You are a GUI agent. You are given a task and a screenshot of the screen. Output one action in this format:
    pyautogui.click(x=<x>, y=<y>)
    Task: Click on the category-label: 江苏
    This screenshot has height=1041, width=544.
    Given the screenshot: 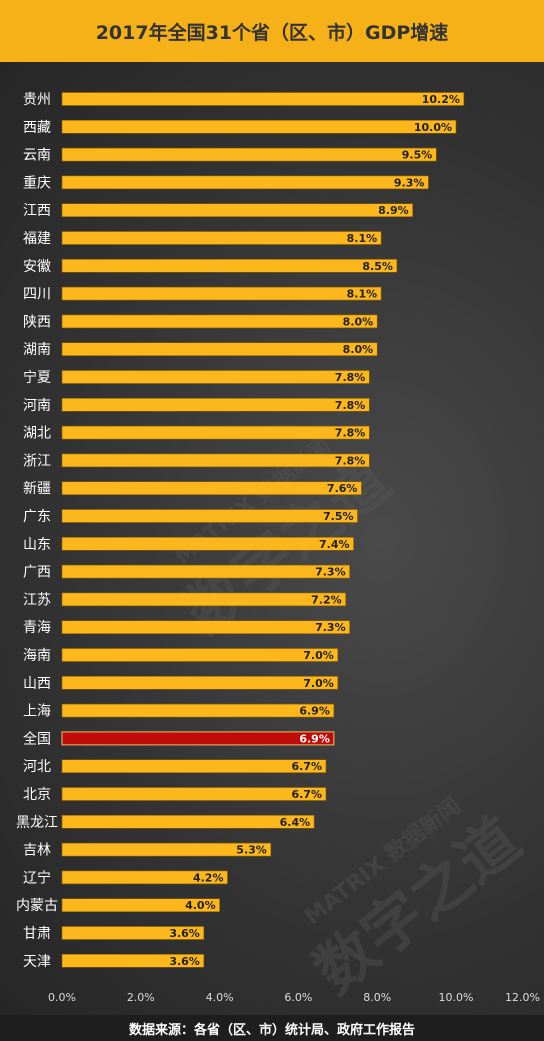 What is the action you would take?
    pyautogui.click(x=37, y=600)
    